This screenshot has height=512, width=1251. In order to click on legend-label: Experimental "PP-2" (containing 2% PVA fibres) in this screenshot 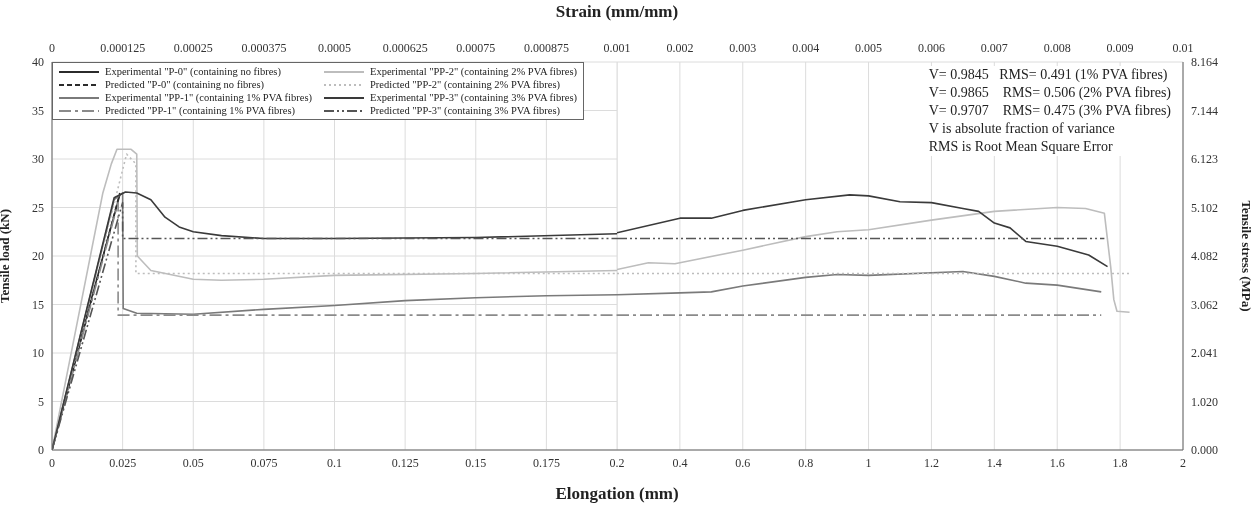, I will do `click(473, 71)`.